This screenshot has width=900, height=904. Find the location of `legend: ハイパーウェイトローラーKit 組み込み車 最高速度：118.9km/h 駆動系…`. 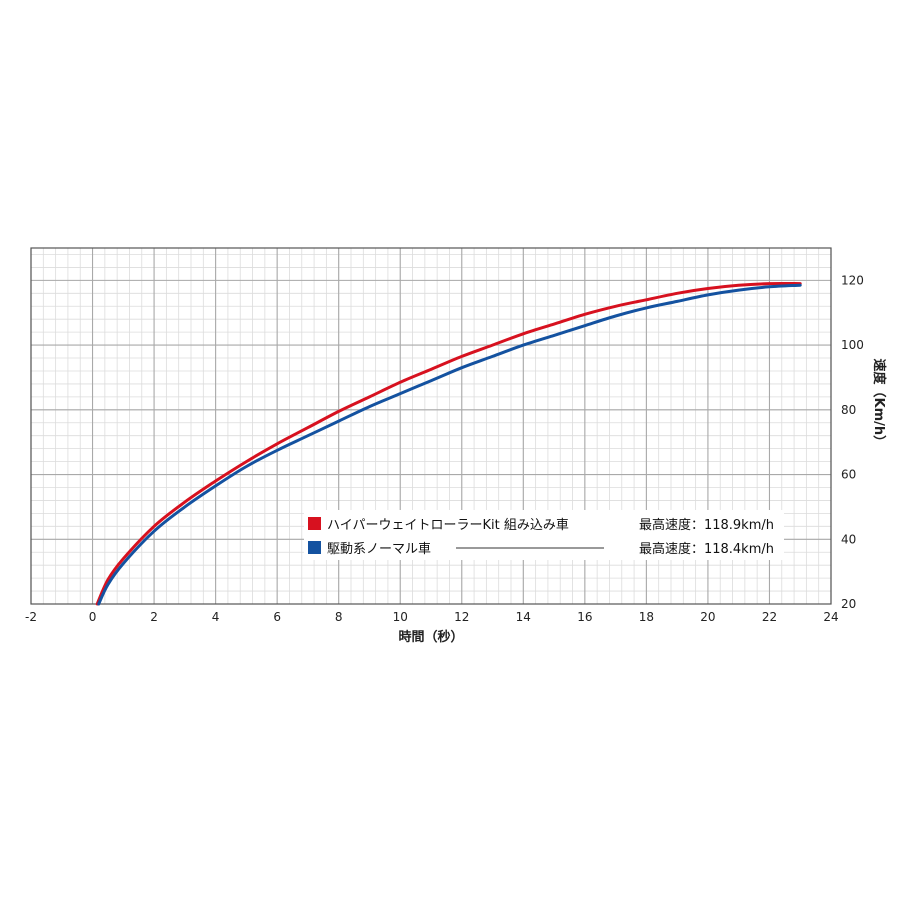

legend: ハイパーウェイトローラーKit 組み込み車 最高速度：118.9km/h 駆動系… is located at coordinates (544, 535).